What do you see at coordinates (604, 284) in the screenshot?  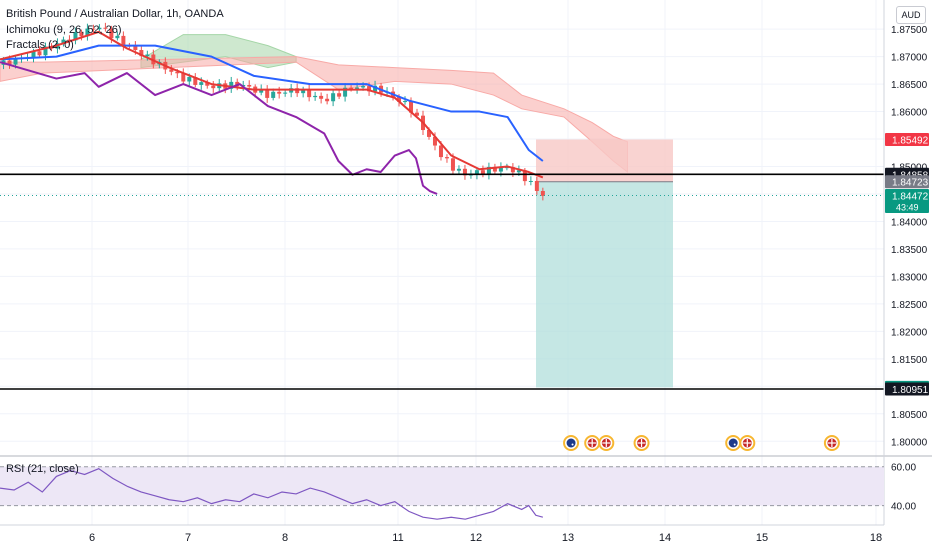 I see `take-profit-zone` at bounding box center [604, 284].